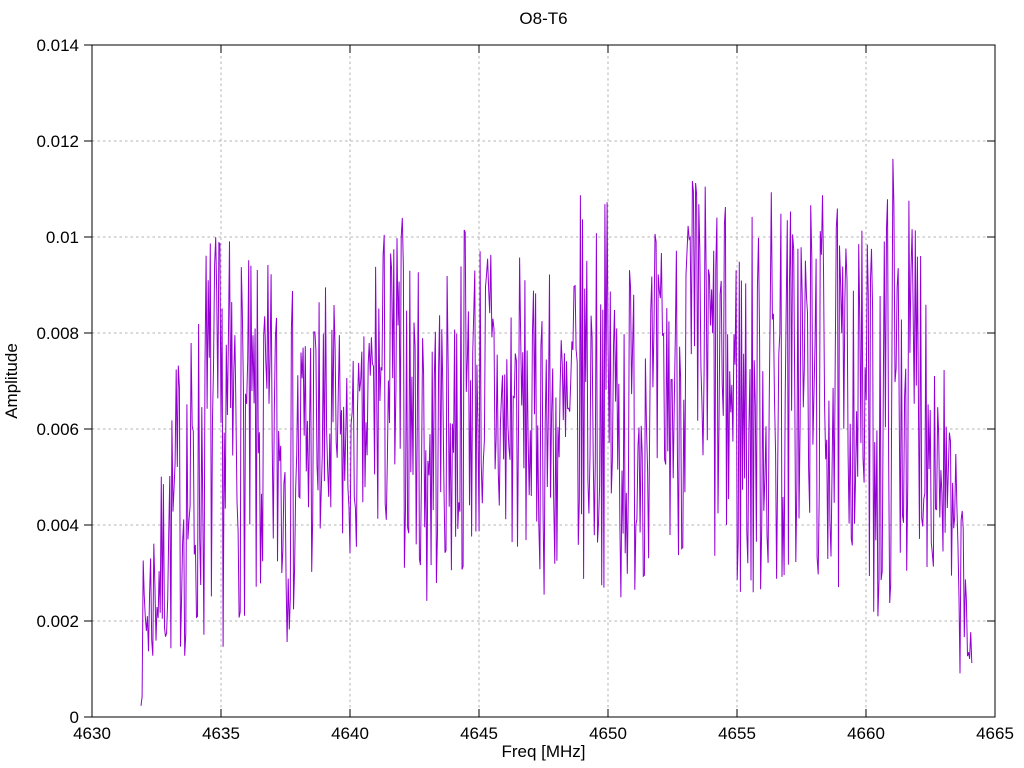 This screenshot has width=1024, height=768. What do you see at coordinates (57, 141) in the screenshot?
I see `y-tick-label: 0.012` at bounding box center [57, 141].